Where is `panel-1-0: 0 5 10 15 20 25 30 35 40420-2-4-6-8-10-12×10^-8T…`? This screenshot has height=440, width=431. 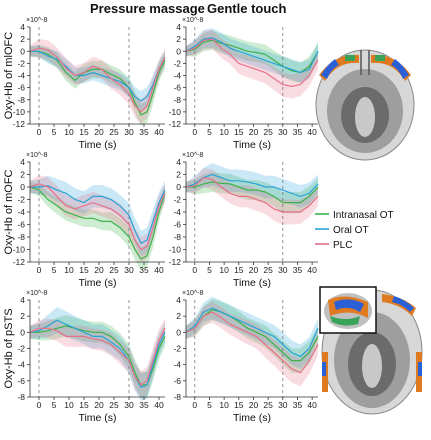 panel-1-0: 0 5 10 15 20 25 30 35 40420-2-4-6-8-10-12×10^-8T… is located at coordinates (84, 220).